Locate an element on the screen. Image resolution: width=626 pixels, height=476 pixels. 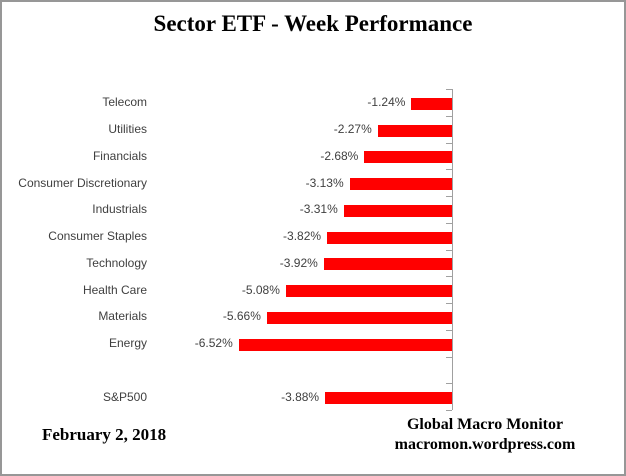
value-label: -2.68% is located at coordinates (339, 155).